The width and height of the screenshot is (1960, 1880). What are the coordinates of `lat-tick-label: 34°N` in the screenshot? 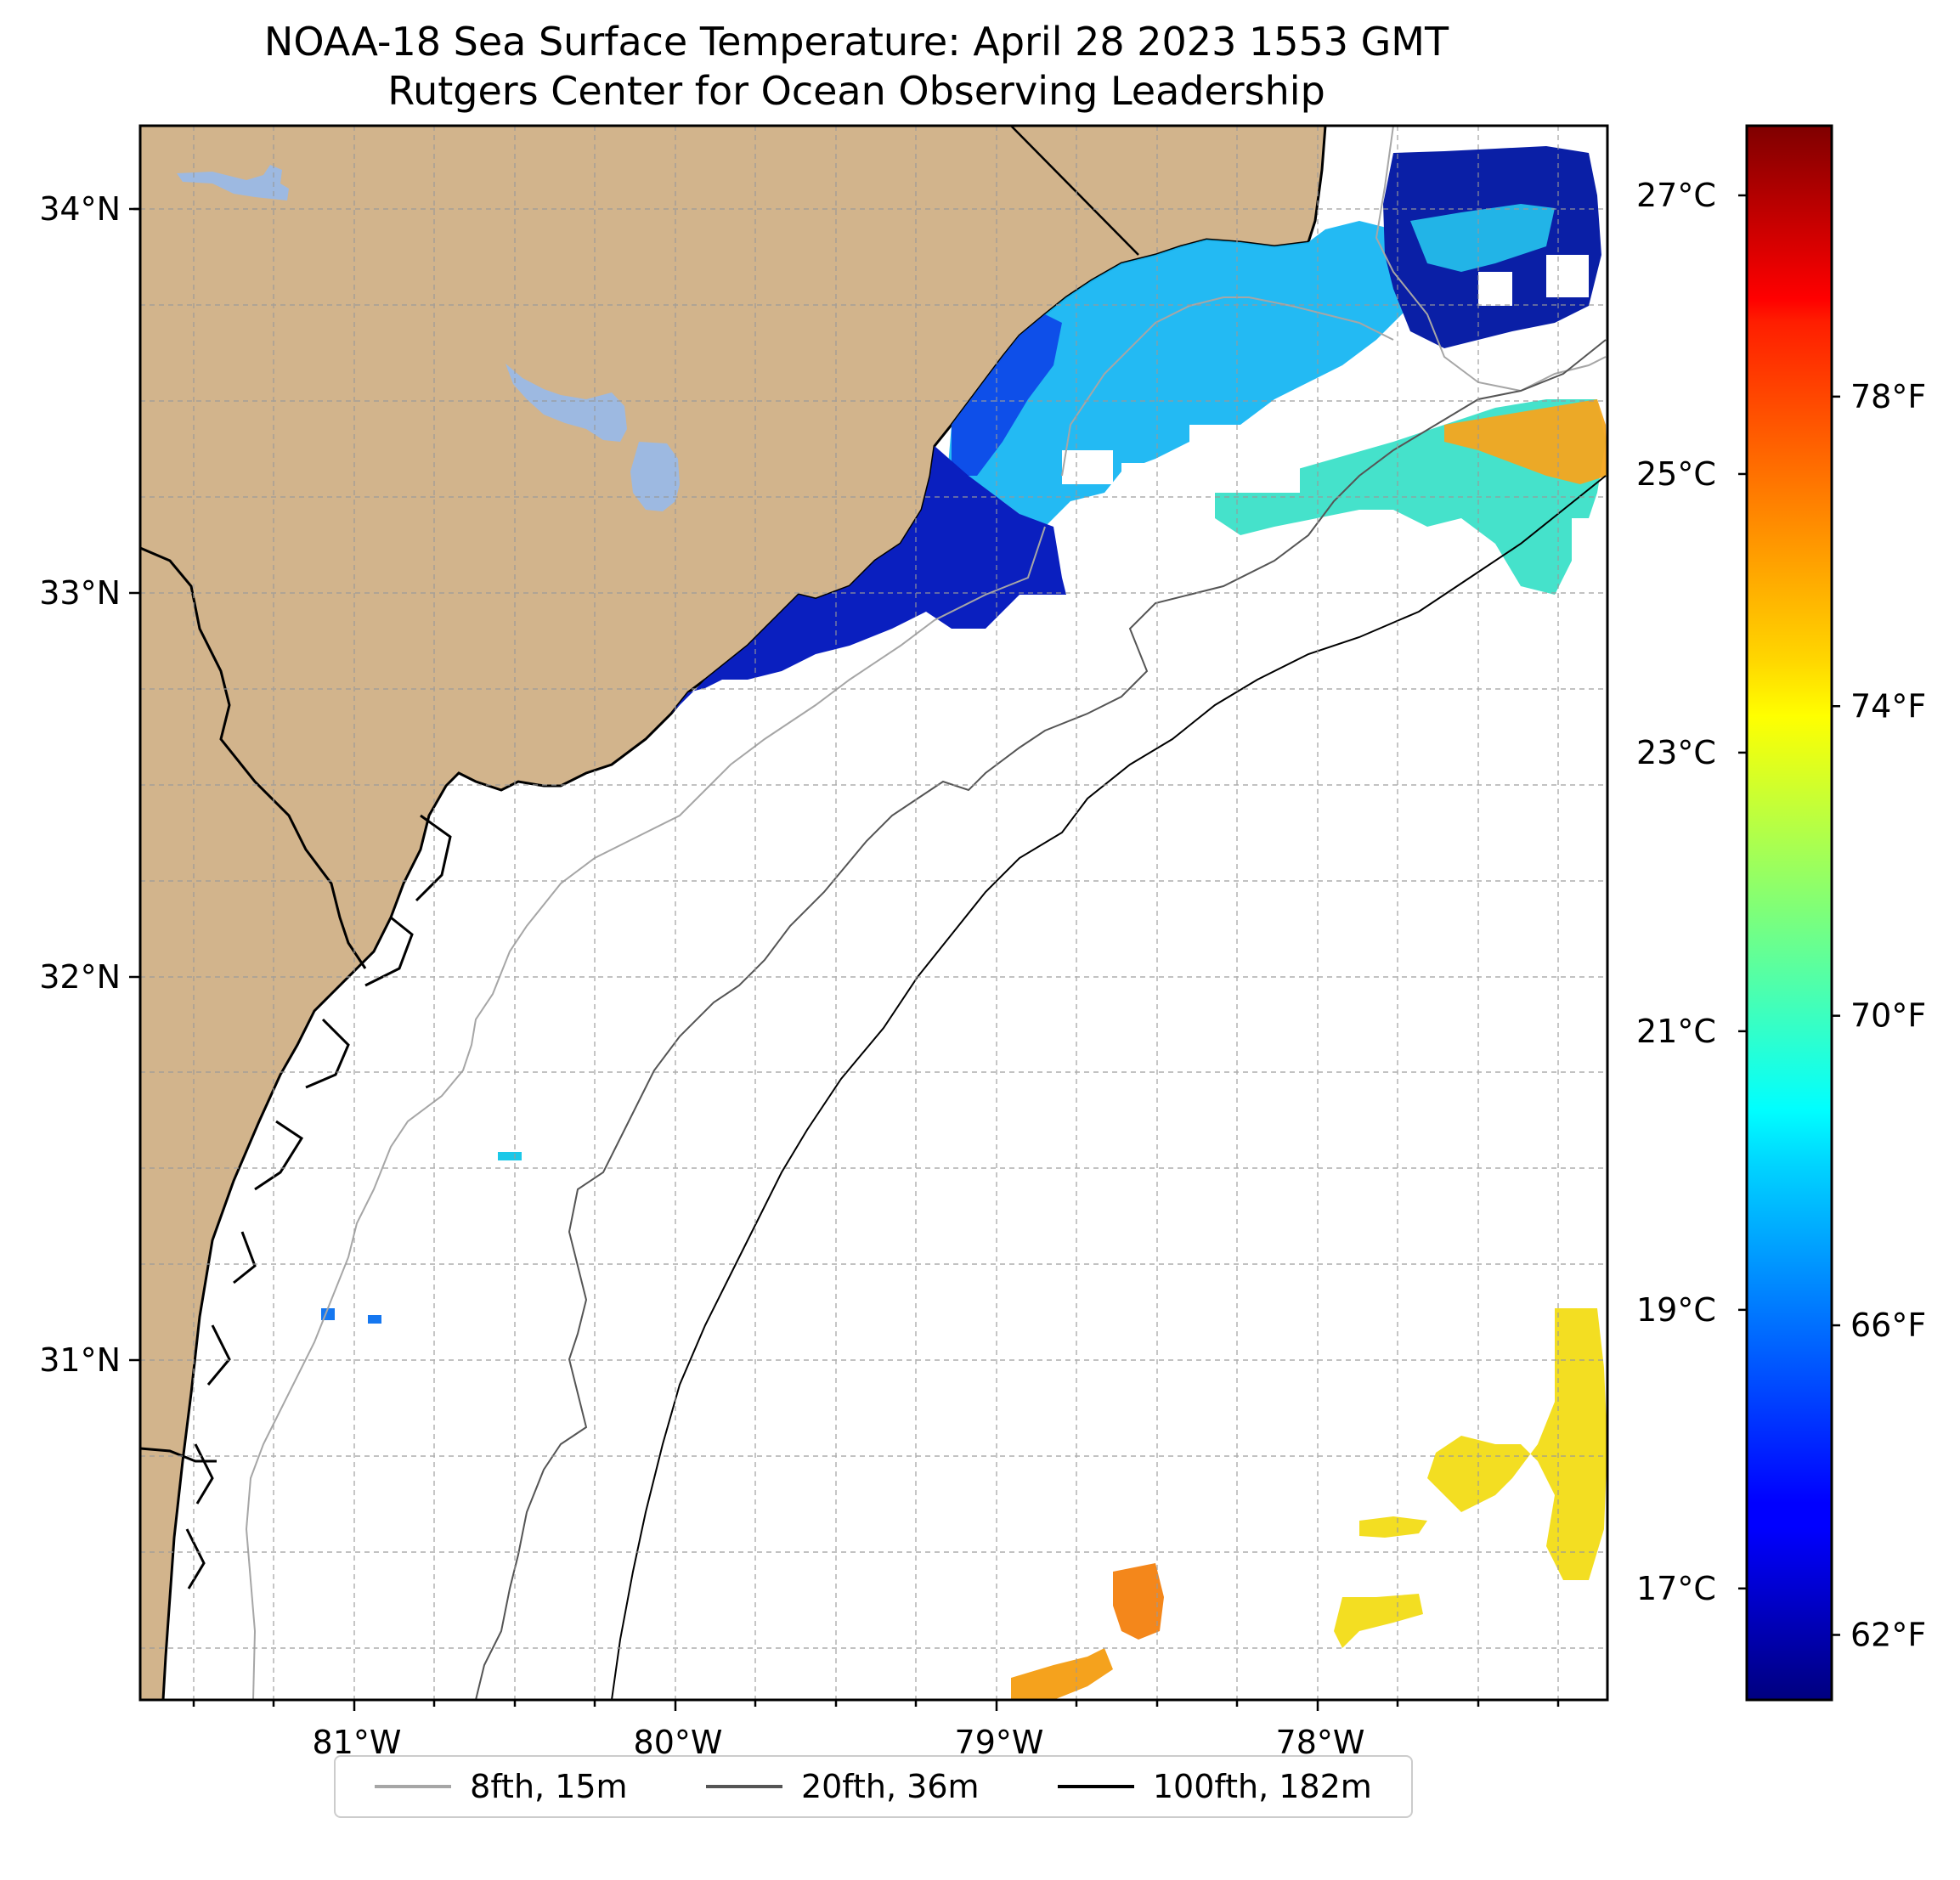 It's located at (80, 209).